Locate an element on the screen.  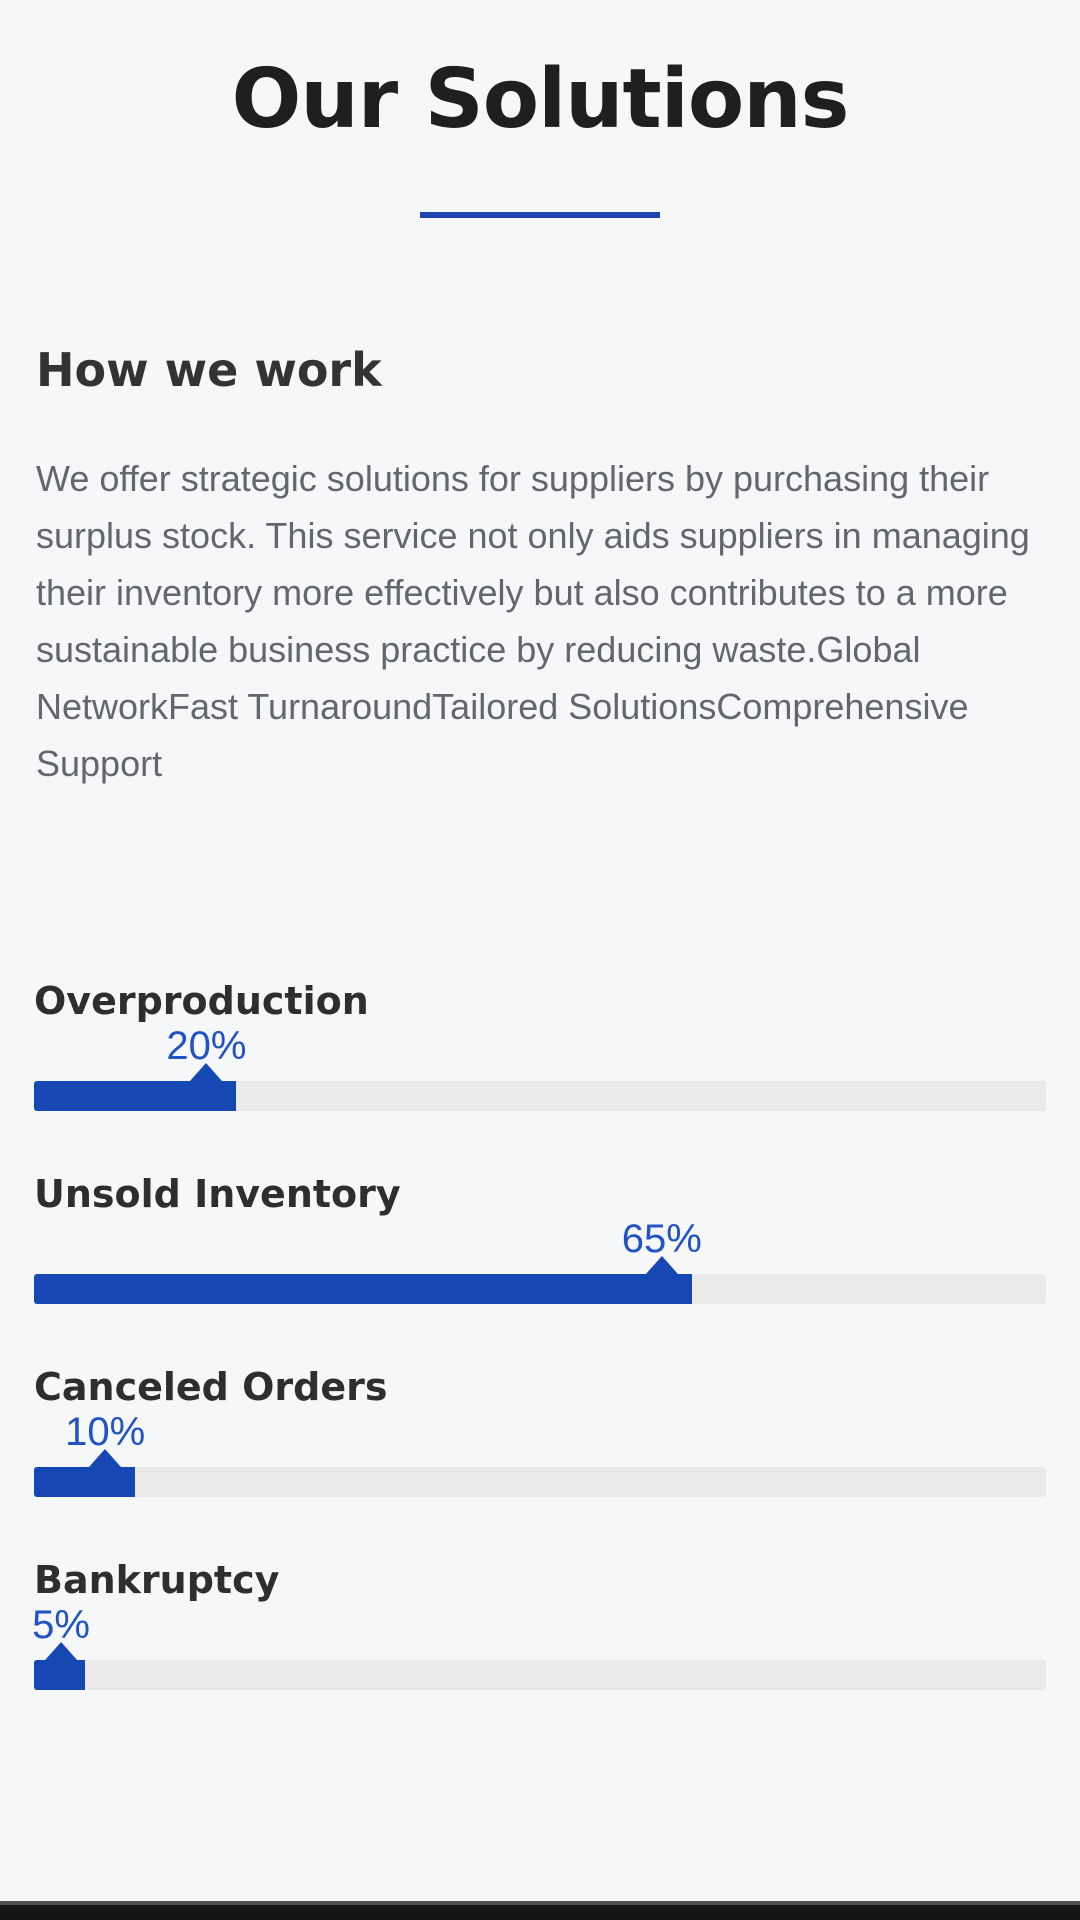
bar-pointer: 10% is located at coordinates (105, 1439).